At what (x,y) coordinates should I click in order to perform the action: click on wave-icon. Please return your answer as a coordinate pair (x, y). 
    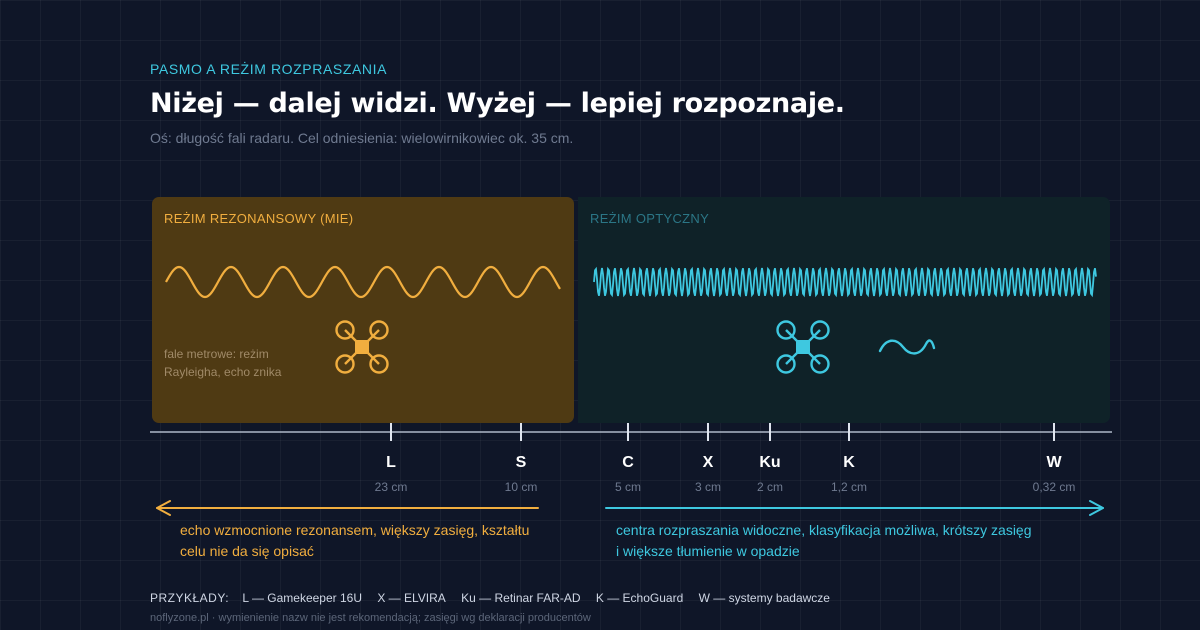
    Looking at the image, I should click on (907, 347).